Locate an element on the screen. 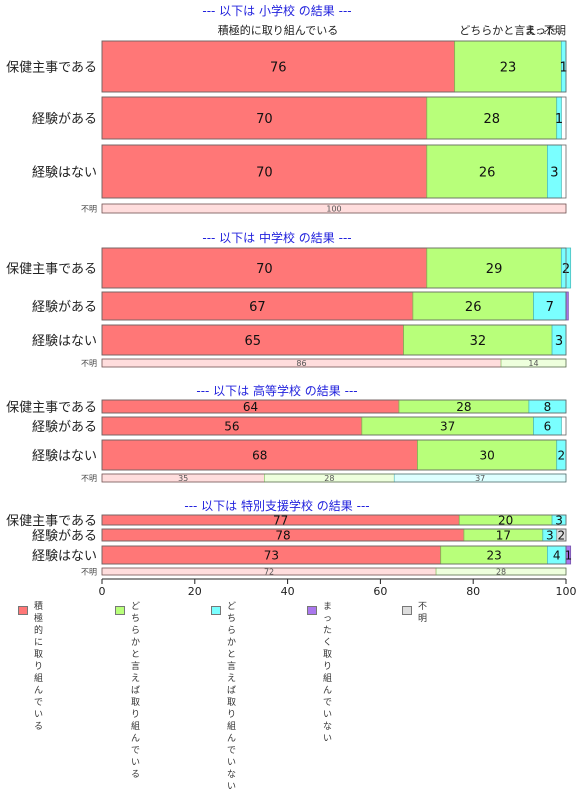 The height and width of the screenshot is (793, 580). header-label-2: まった.. is located at coordinates (544, 30).